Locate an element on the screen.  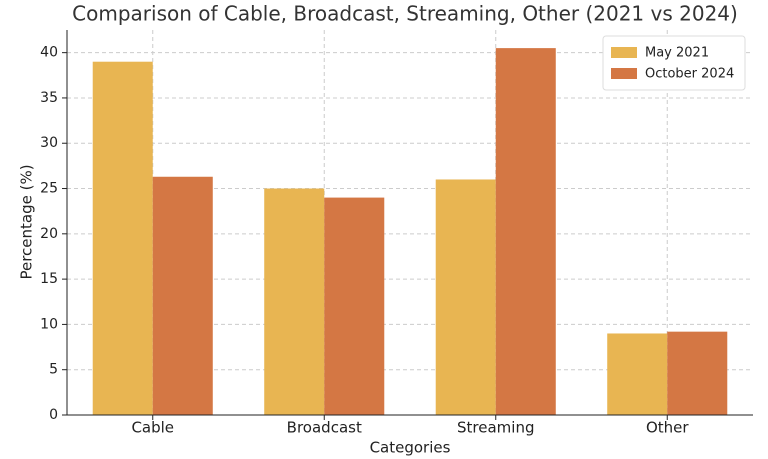
legend-label: October 2024 is located at coordinates (689, 74).